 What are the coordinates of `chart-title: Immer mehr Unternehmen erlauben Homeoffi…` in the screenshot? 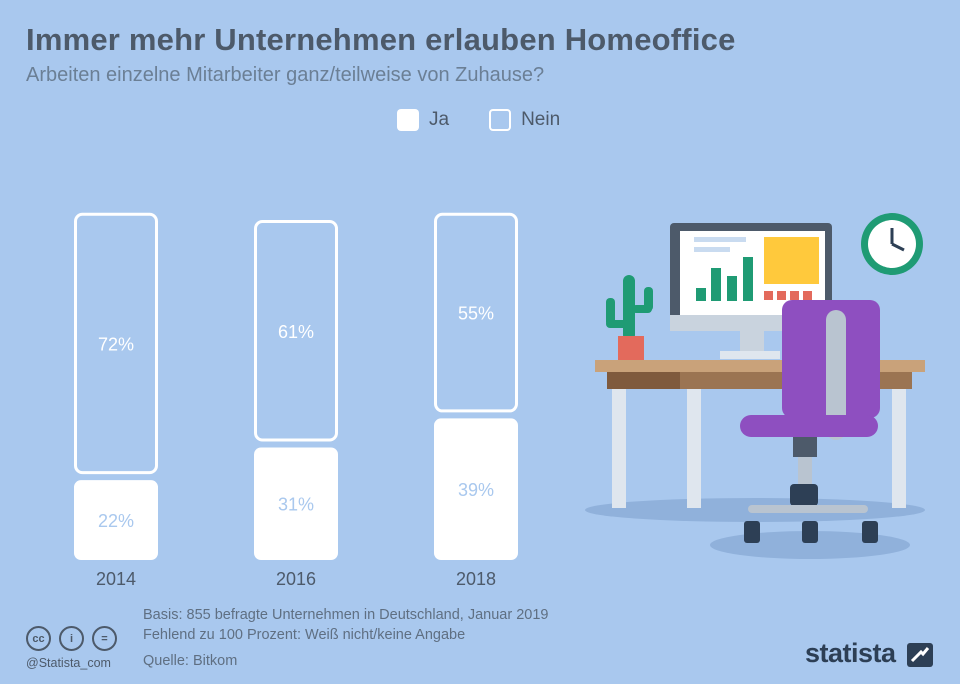 It's located at (381, 39).